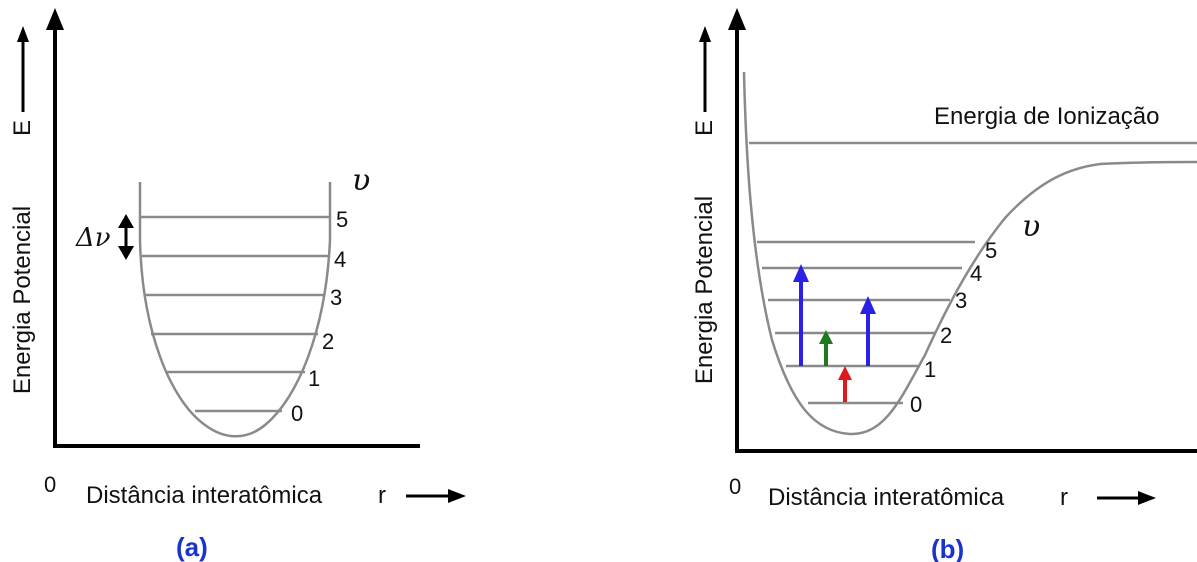  I want to click on panel-a-level-label-3: 3, so click(336, 297).